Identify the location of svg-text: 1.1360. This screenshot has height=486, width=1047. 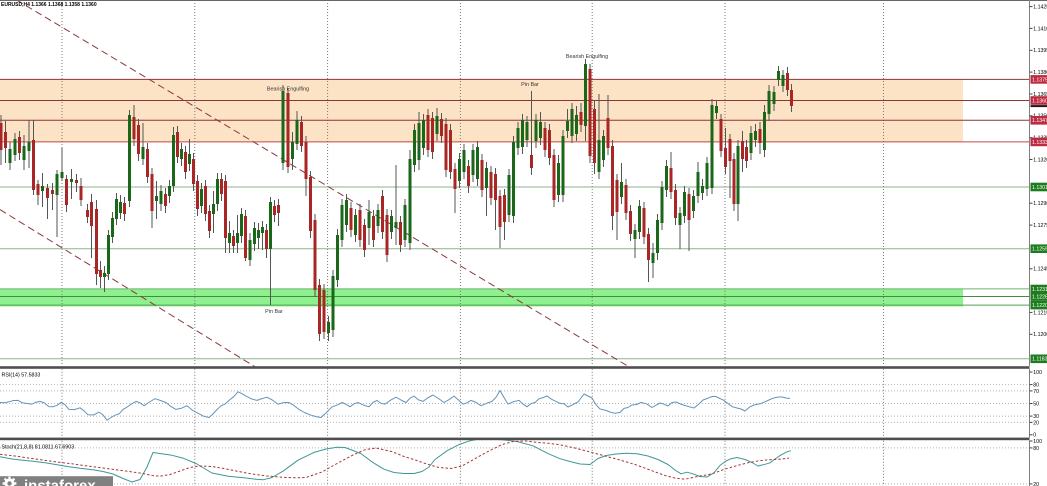
(1039, 101).